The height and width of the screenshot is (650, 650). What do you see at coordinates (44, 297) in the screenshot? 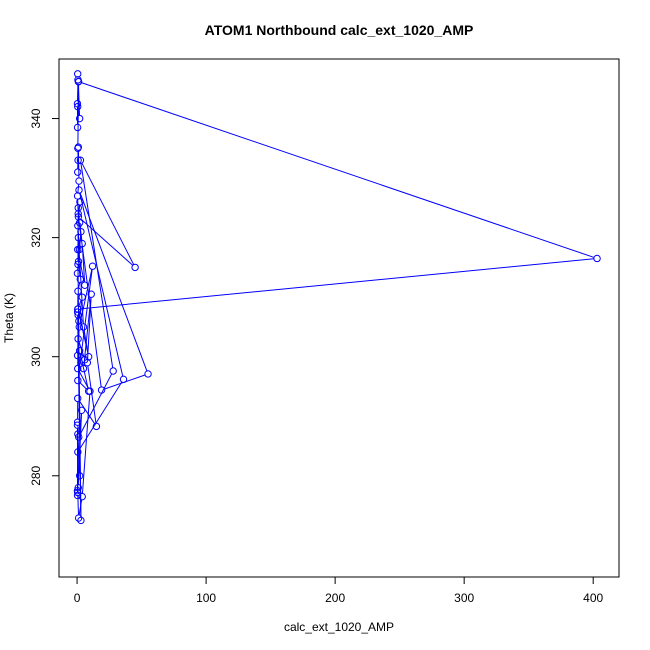
I see `y-axis: 280 300 320 340` at bounding box center [44, 297].